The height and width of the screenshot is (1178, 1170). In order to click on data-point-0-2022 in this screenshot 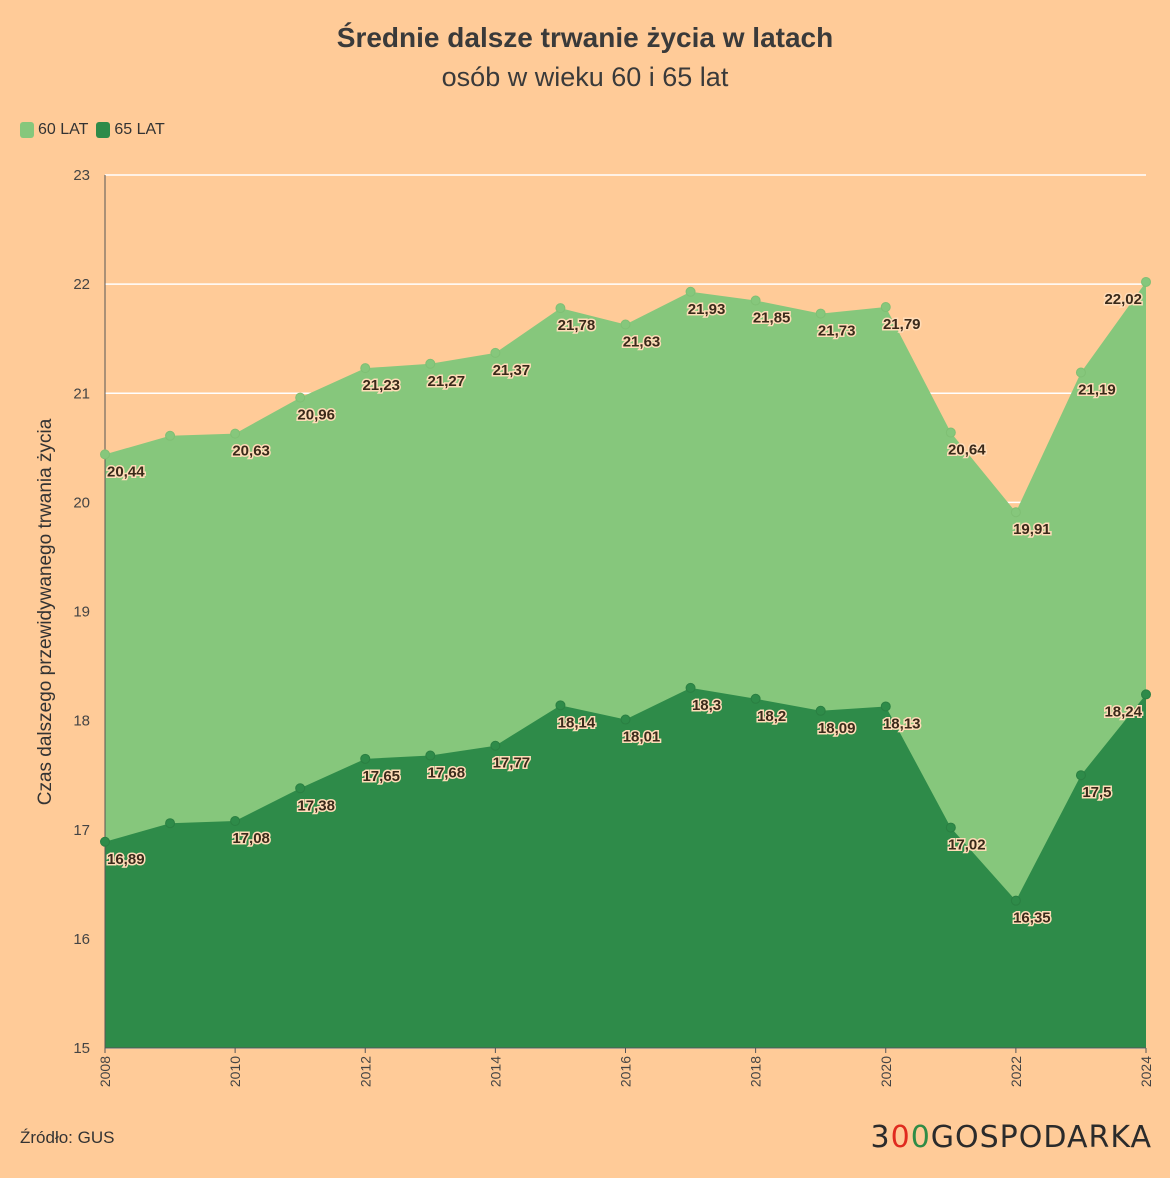, I will do `click(1015, 512)`.